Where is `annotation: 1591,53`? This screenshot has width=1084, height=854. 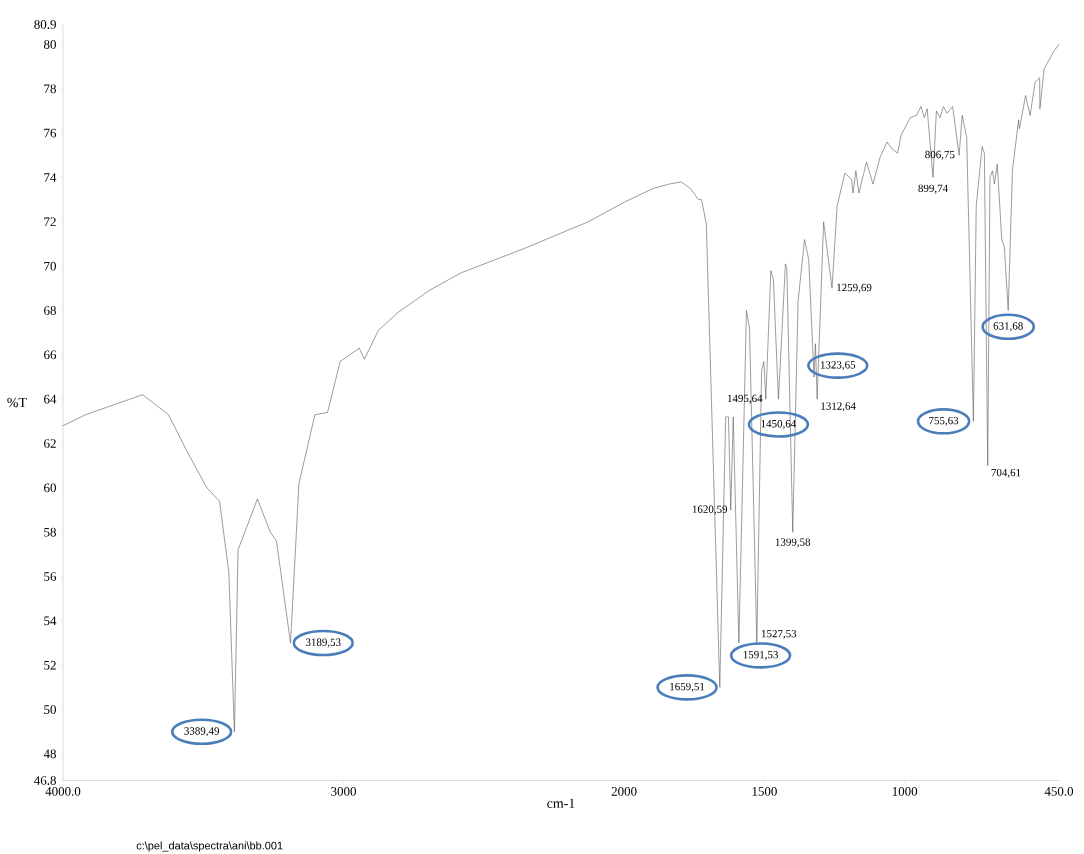
annotation: 1591,53 is located at coordinates (760, 656).